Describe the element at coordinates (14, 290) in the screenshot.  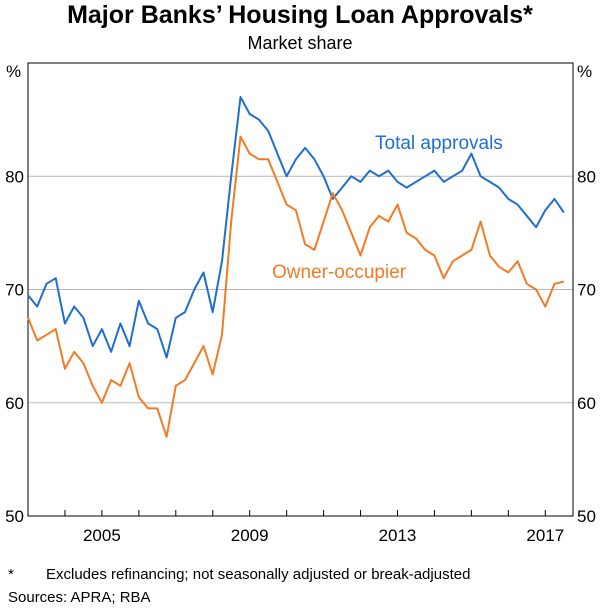
I see `y-tick-label-left: 70` at that location.